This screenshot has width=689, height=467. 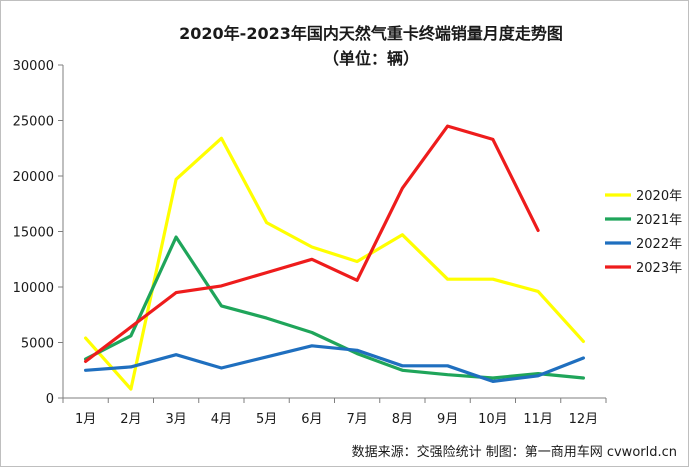 I want to click on x-tick-label: 2月, so click(x=130, y=419).